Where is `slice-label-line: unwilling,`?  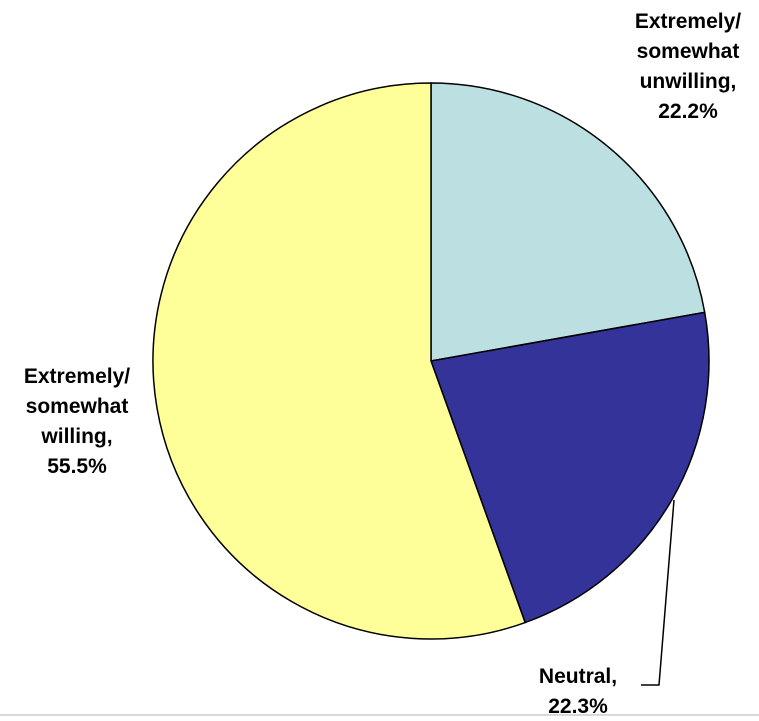 slice-label-line: unwilling, is located at coordinates (688, 81).